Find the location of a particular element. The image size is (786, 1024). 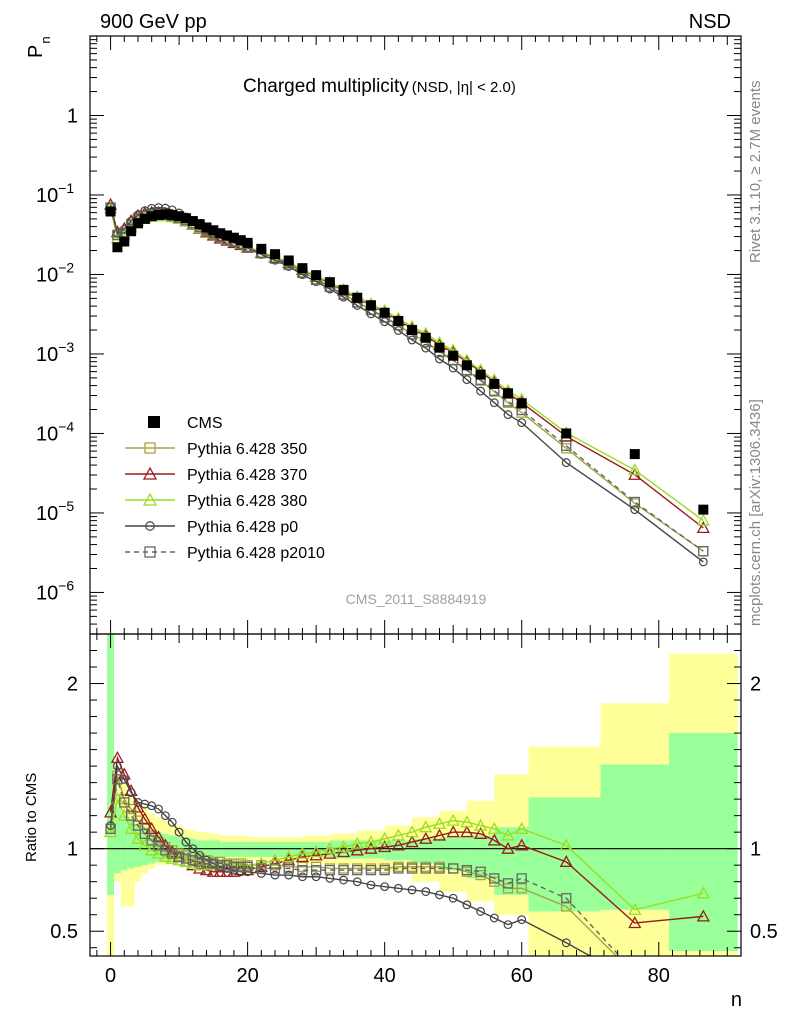

y-tick-exp: −5 is located at coordinates (66, 506).